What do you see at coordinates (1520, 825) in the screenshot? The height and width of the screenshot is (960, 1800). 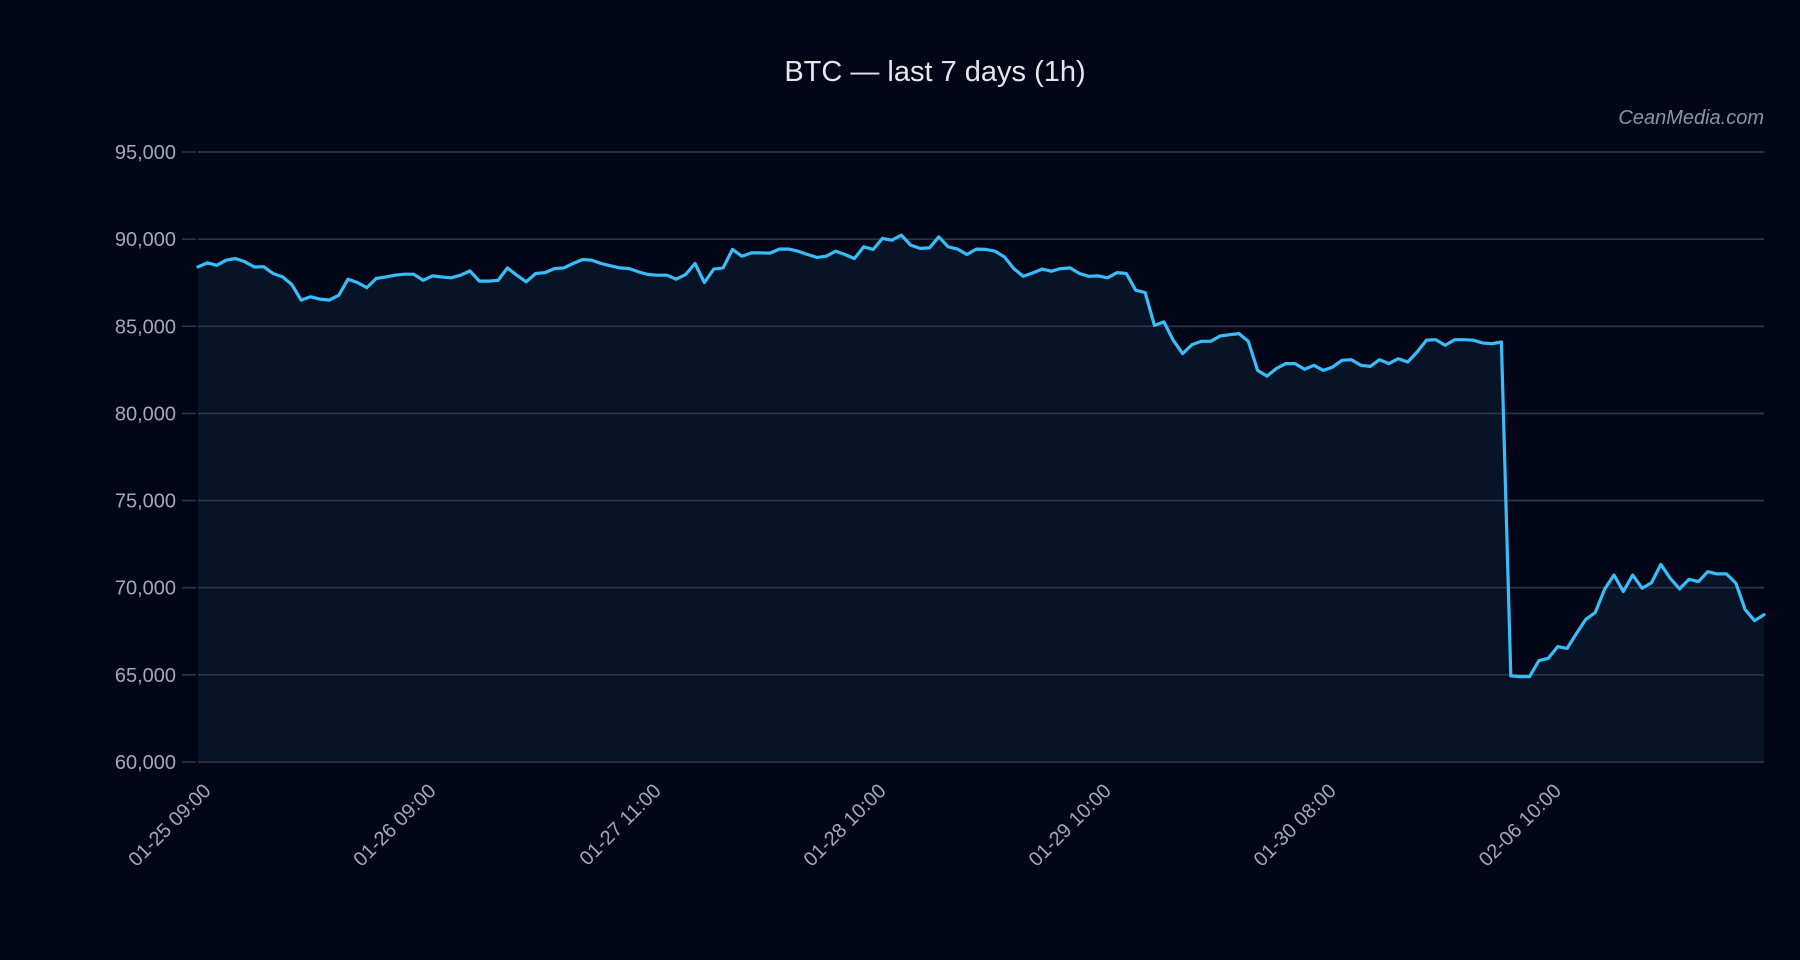 I see `x-tick-label: 02-06 10:00` at bounding box center [1520, 825].